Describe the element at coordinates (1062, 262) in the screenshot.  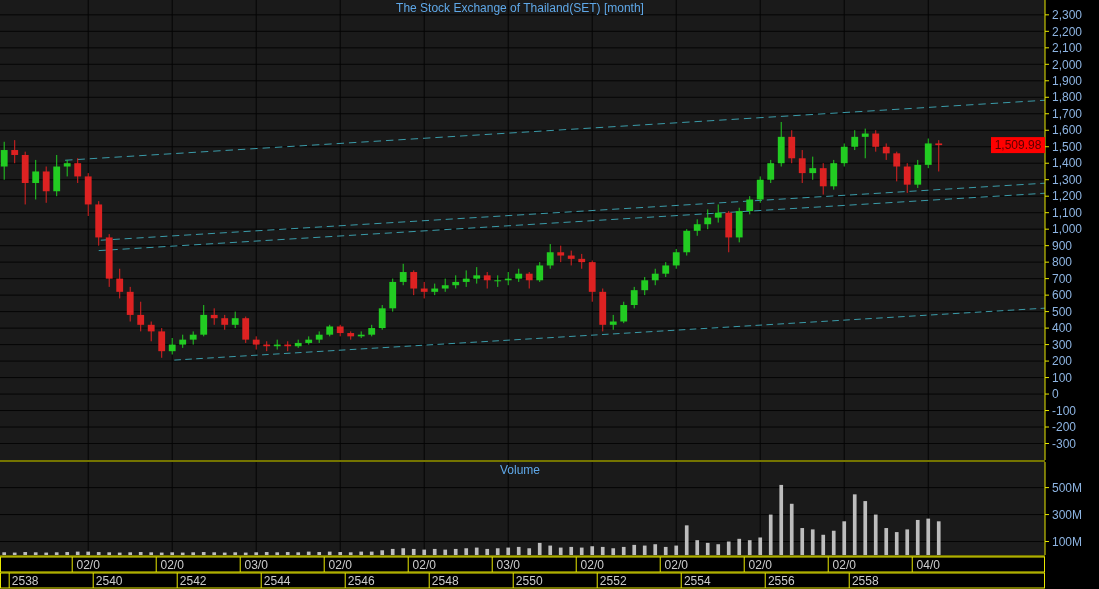
I see `y-tick-label: 800` at that location.